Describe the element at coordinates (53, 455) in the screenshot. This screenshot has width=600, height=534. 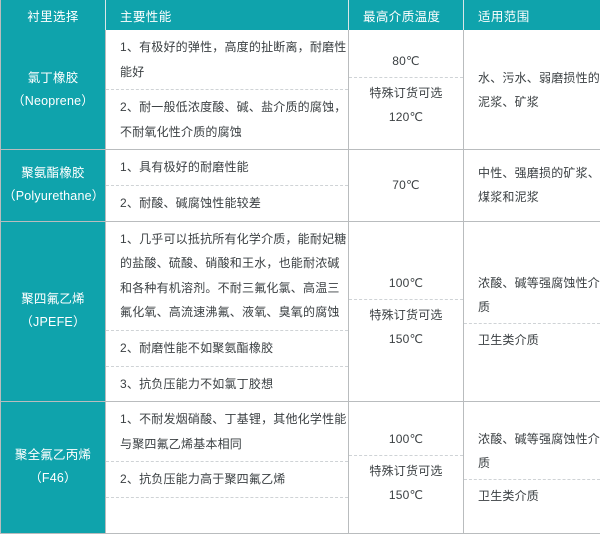
I see `material-name-cn: 聚全氟乙丙烯` at that location.